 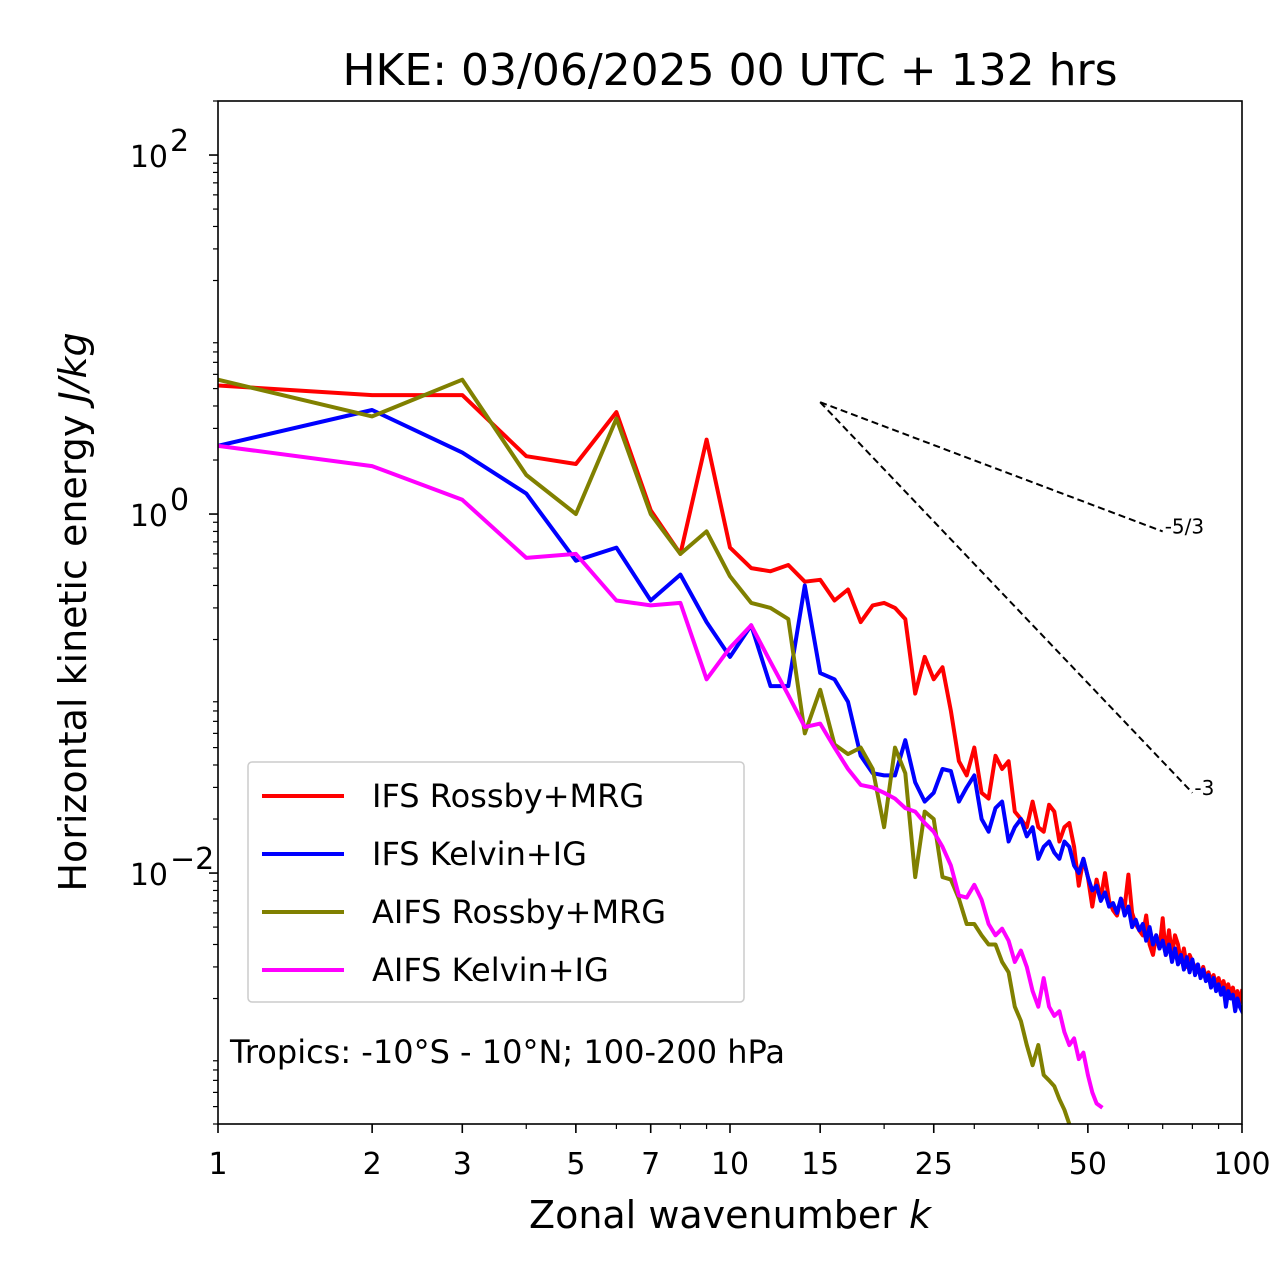 I want to click on x-tick-label: 25, so click(x=934, y=1164).